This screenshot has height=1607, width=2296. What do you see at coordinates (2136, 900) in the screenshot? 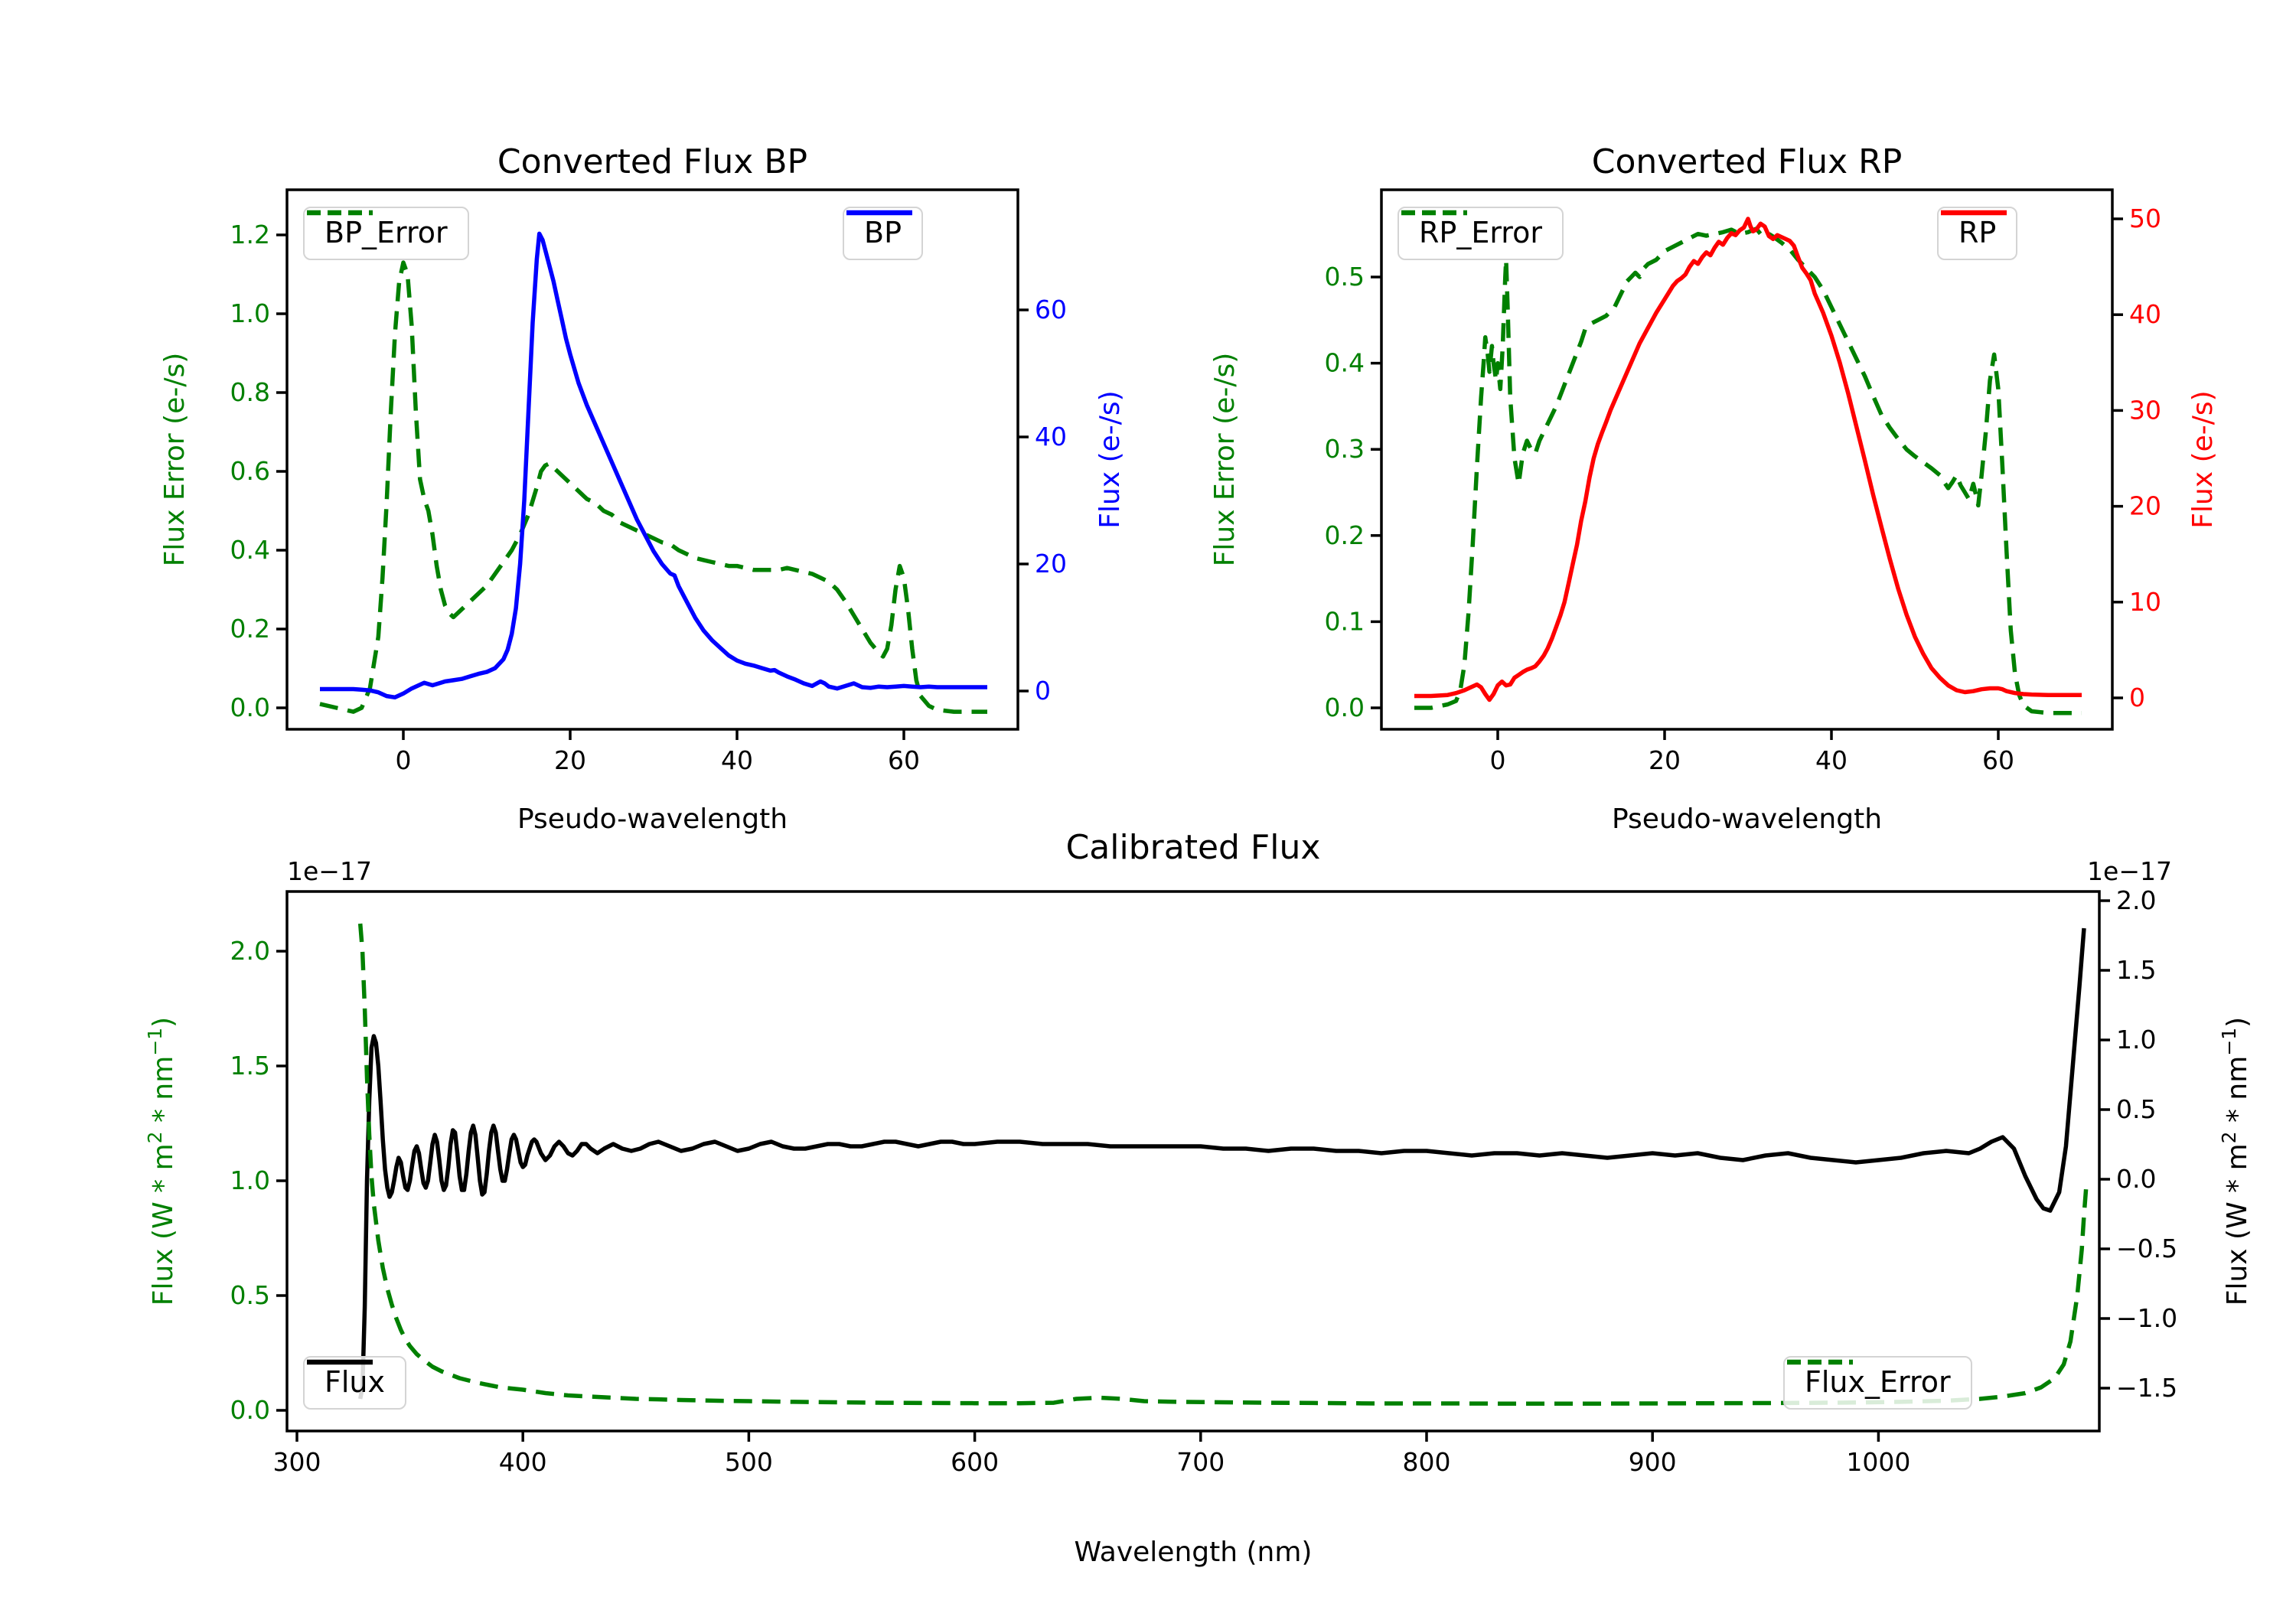
I see `y-right-tick-label: 2.0` at bounding box center [2136, 900].